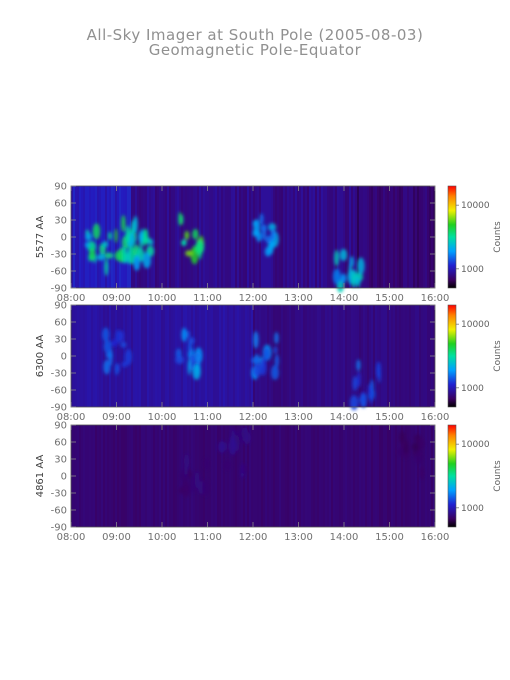  Describe the element at coordinates (40, 356) in the screenshot. I see `y-axis-label: 6300 AA` at that location.